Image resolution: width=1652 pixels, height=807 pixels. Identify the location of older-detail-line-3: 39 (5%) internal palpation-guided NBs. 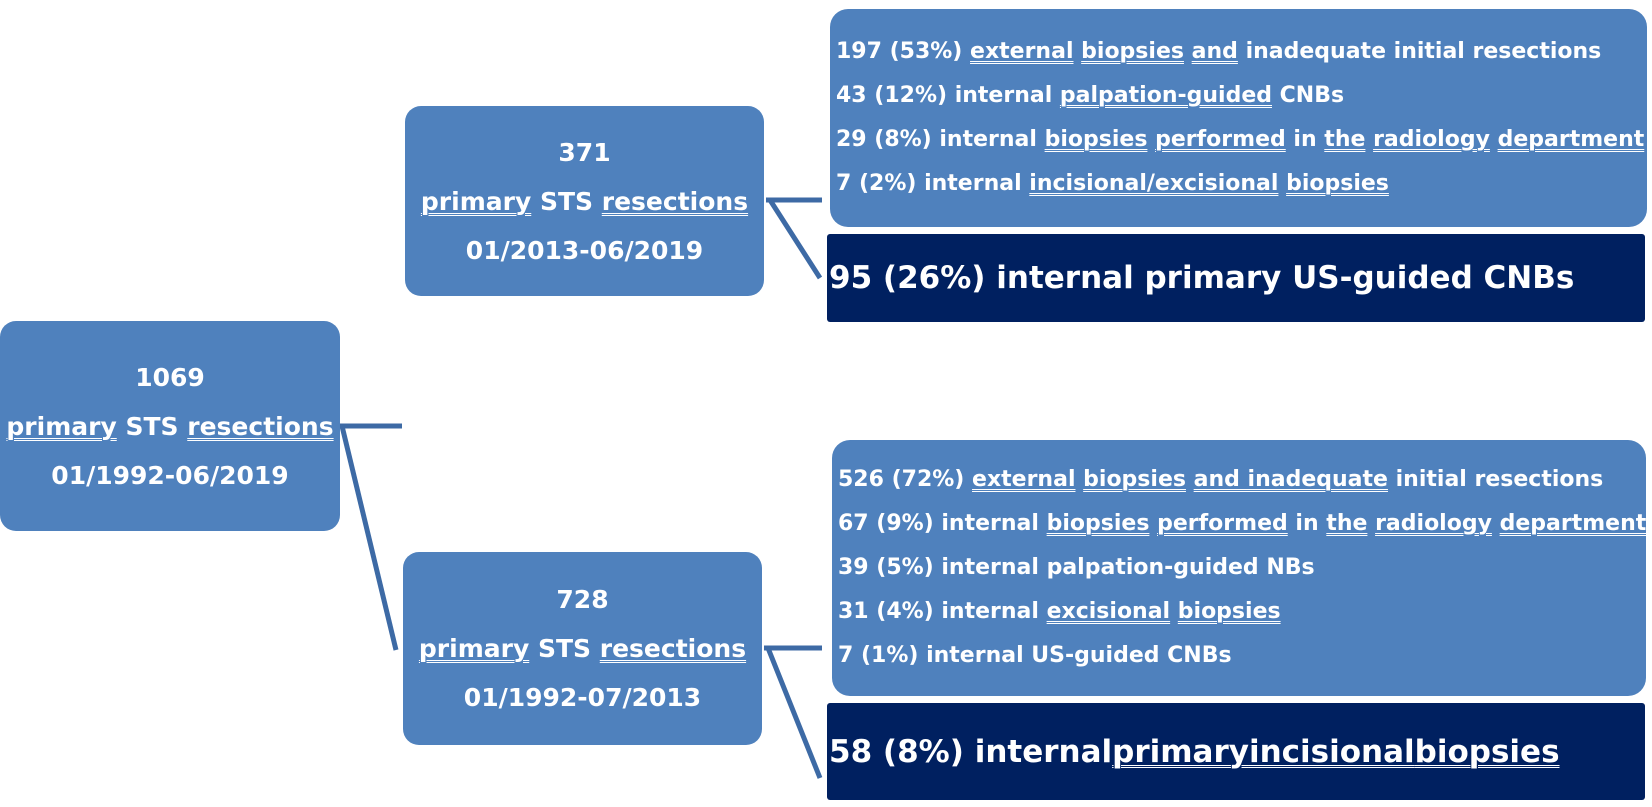
(1242, 568).